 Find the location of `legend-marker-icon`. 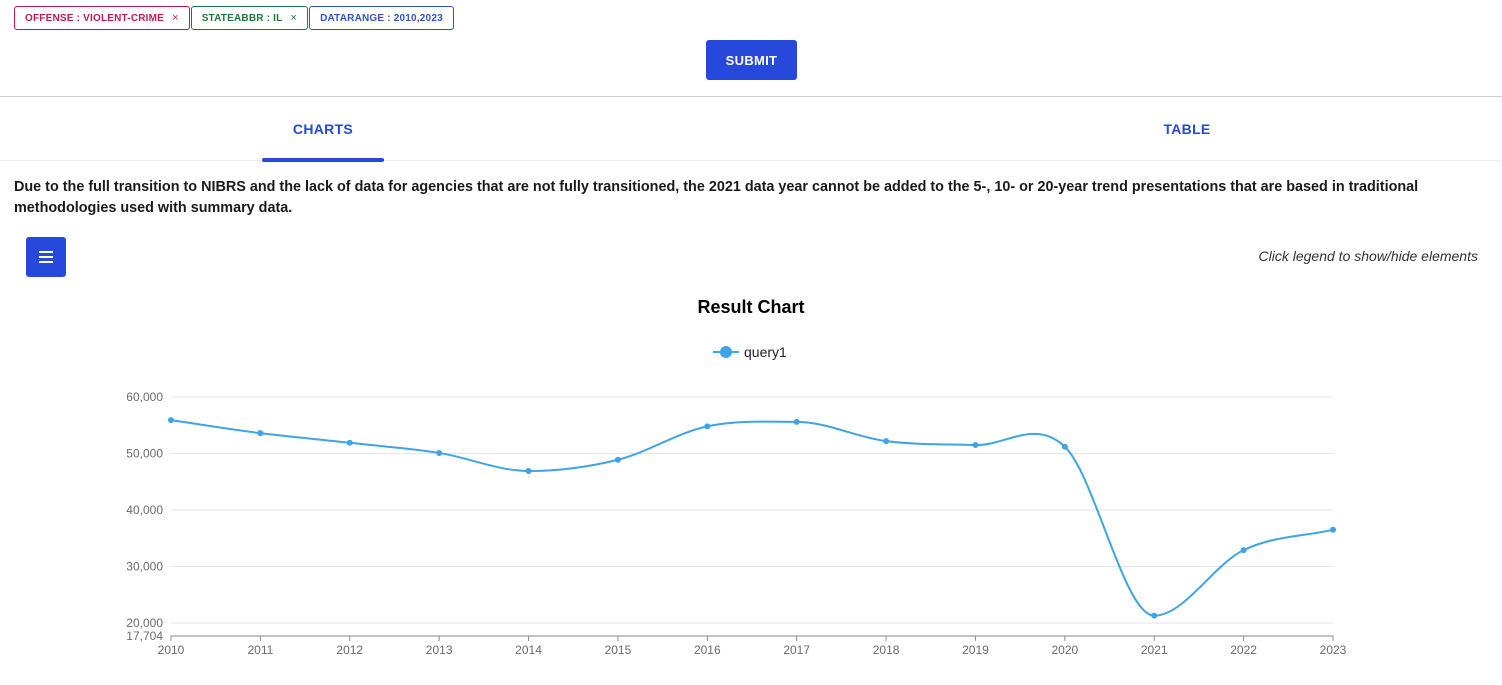

legend-marker-icon is located at coordinates (726, 352).